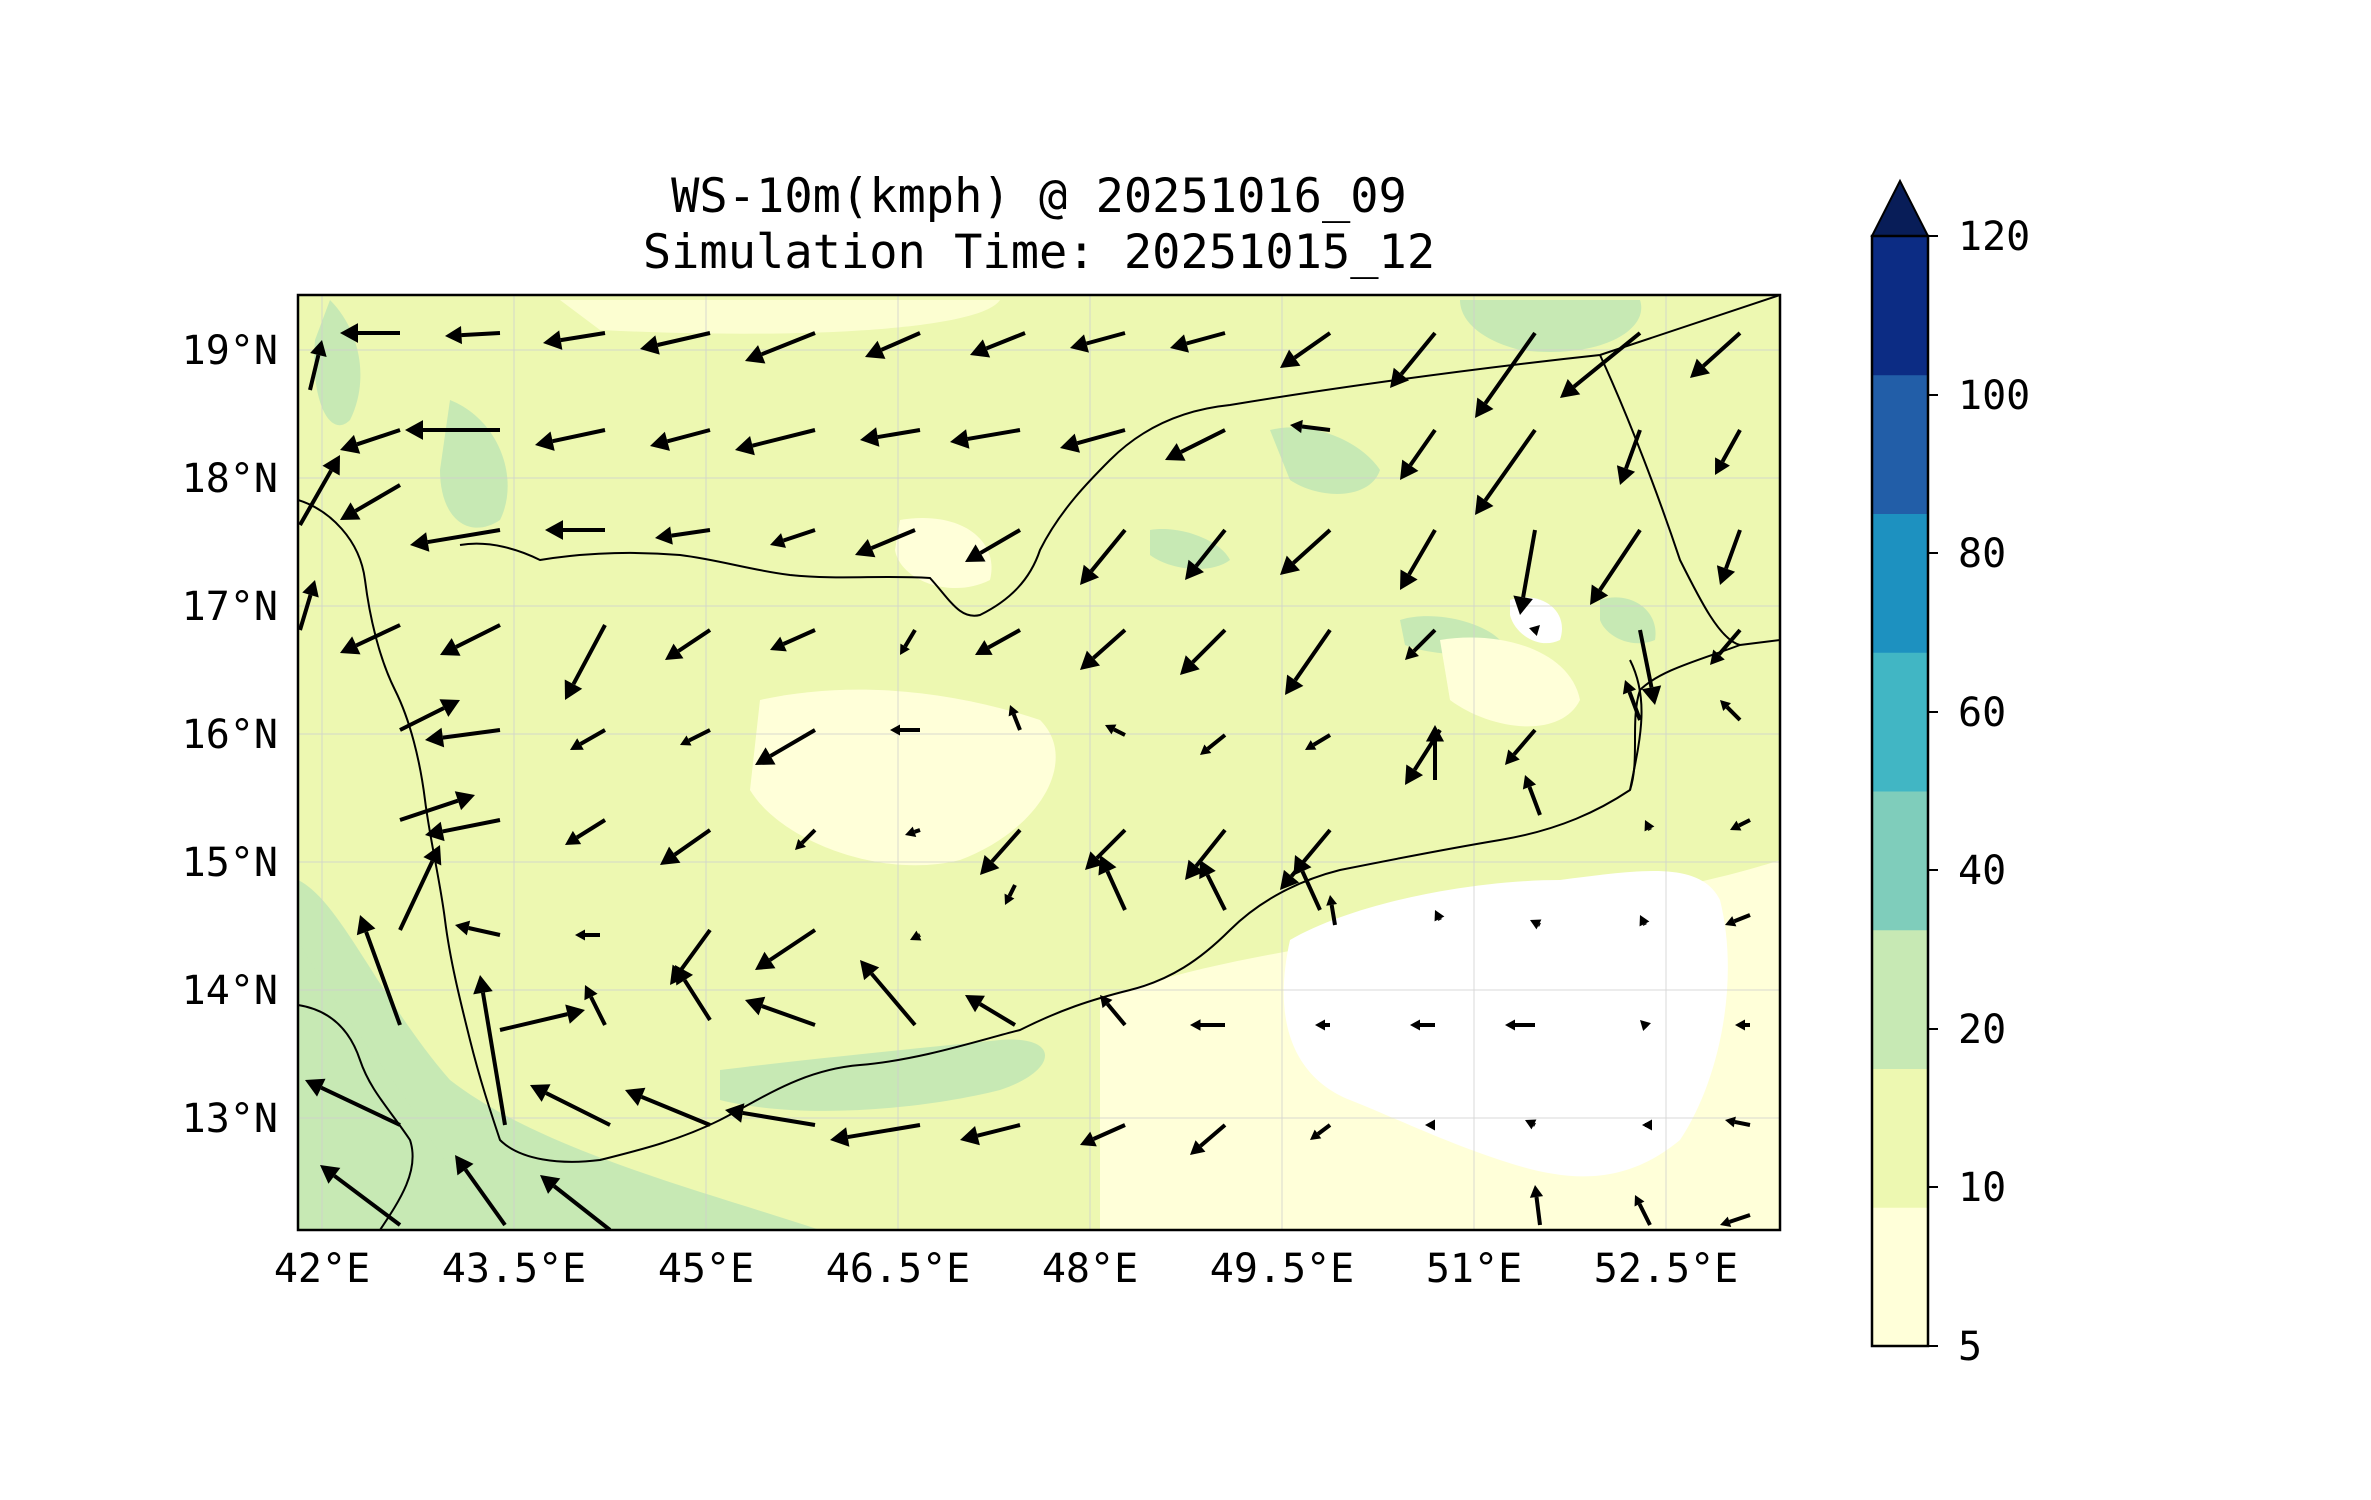 The height and width of the screenshot is (1500, 2371). Describe the element at coordinates (1982, 1030) in the screenshot. I see `colorbar-label: 20` at that location.